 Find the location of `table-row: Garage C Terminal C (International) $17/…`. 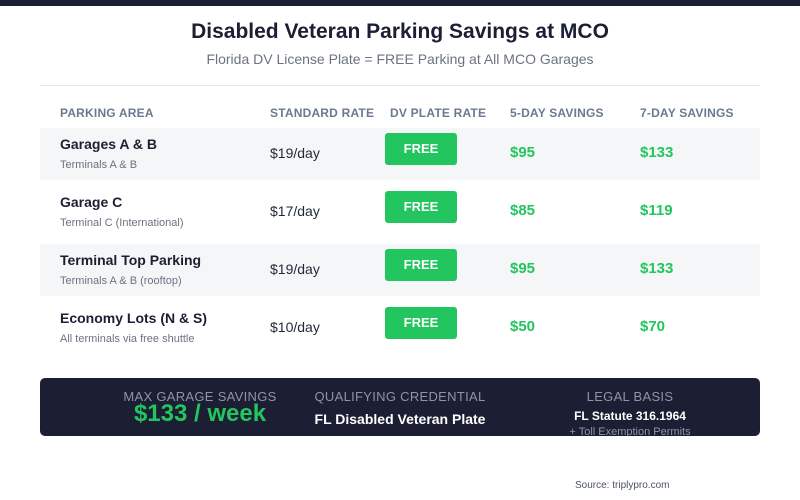

table-row: Garage C Terminal C (International) $17/… is located at coordinates (400, 212).